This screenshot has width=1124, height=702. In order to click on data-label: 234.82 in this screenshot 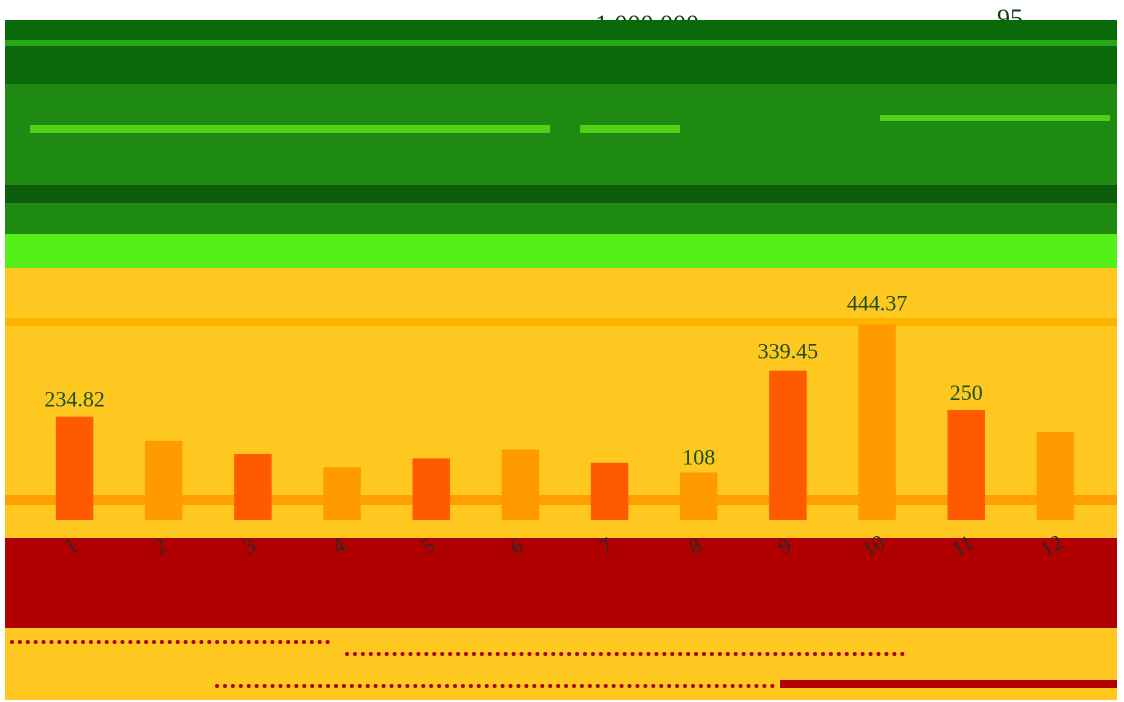, I will do `click(74, 399)`.